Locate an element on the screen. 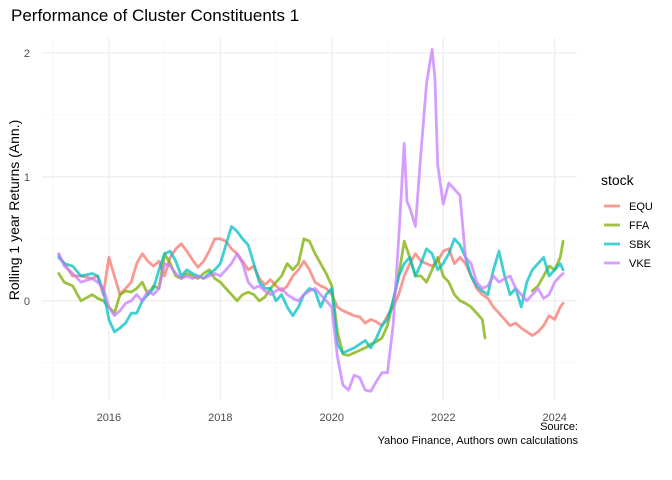  x-tick-label: 2020 is located at coordinates (332, 418).